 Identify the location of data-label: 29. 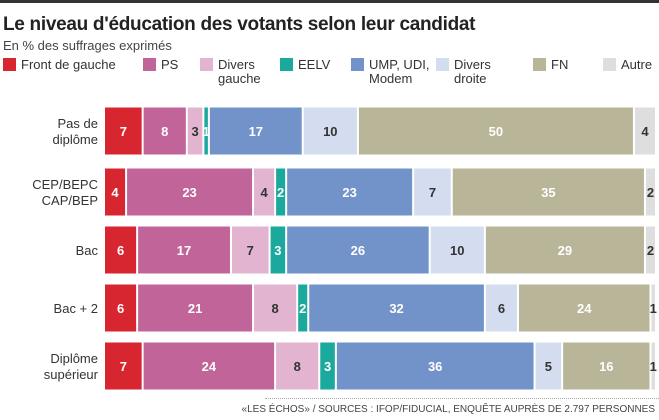
(565, 250).